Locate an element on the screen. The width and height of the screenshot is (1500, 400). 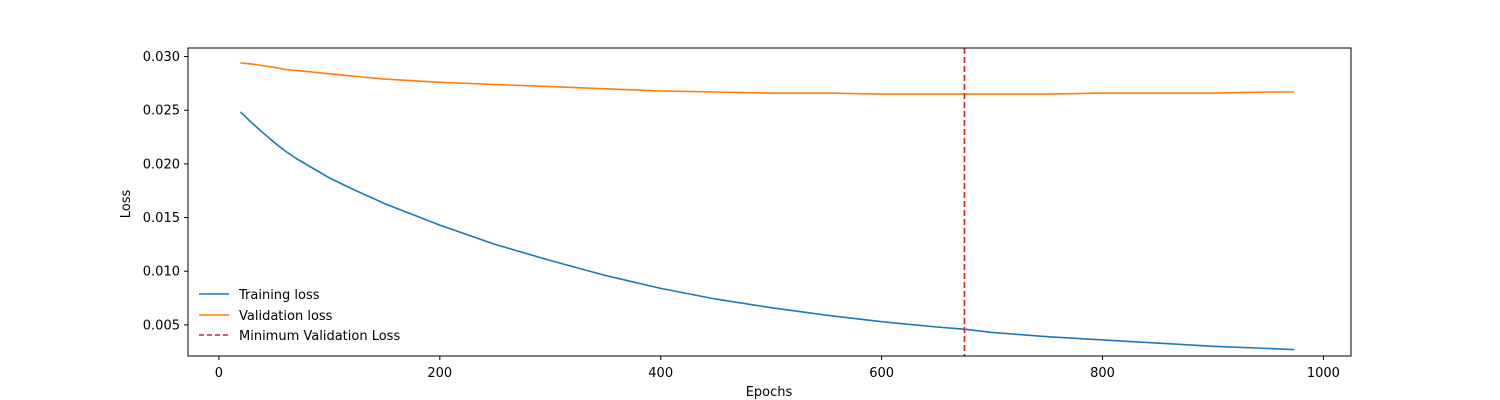
x-axis: 0 200 400 600 800 1000 is located at coordinates (777, 368).